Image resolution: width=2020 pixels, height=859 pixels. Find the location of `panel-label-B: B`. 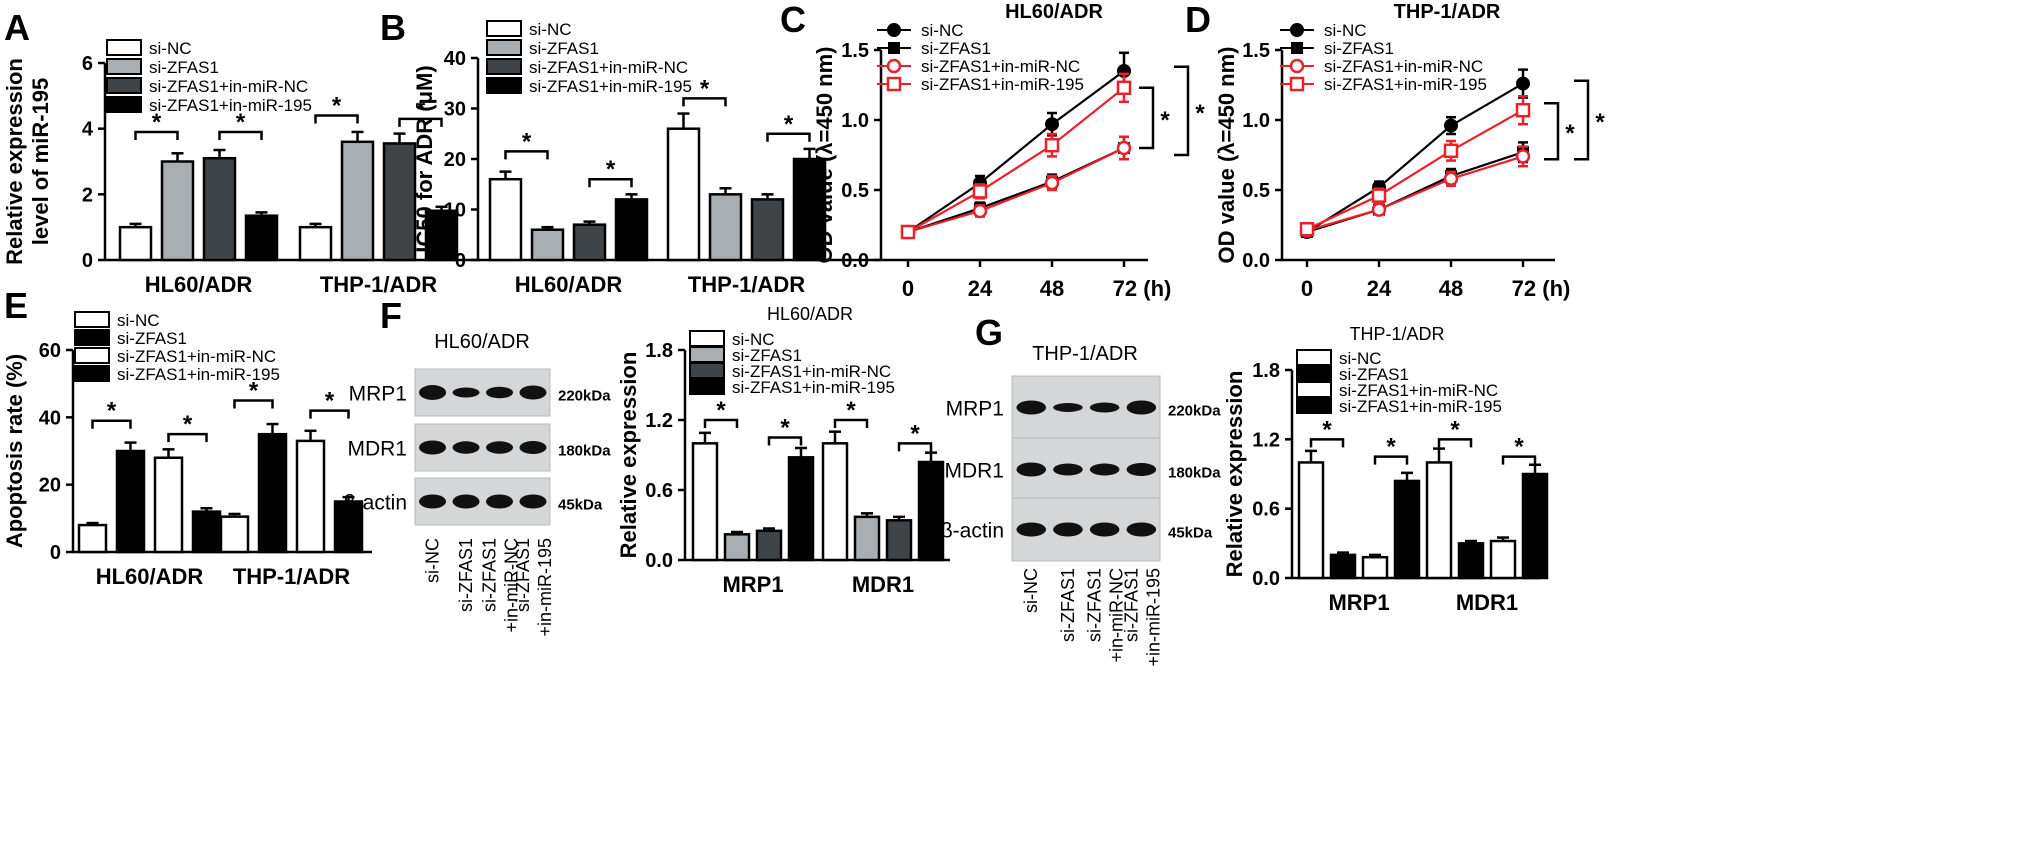

panel-label-B: B is located at coordinates (393, 27).